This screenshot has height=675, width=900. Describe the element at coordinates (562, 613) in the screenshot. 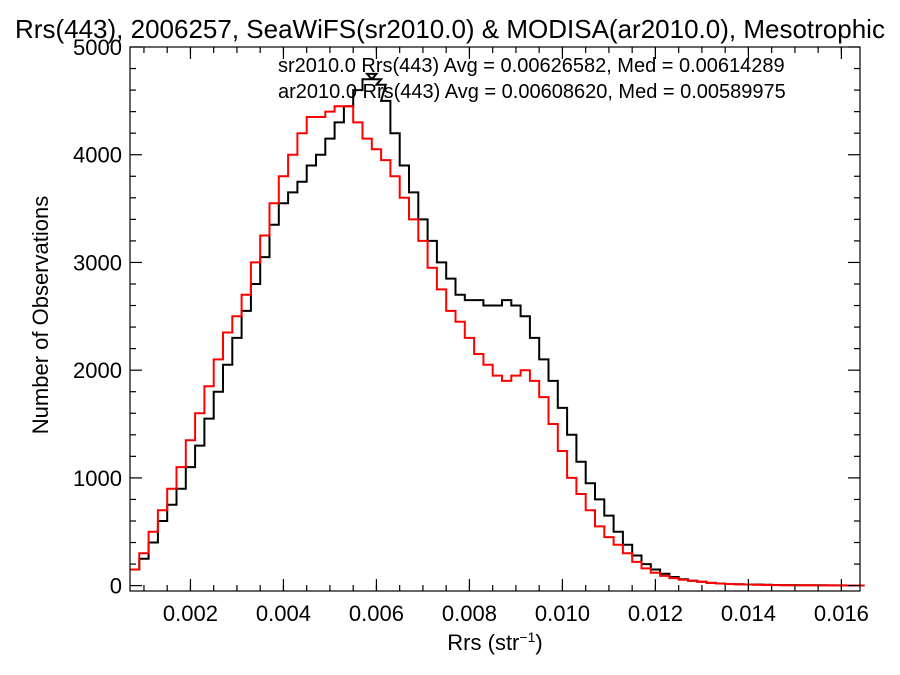

I see `x-tick-label: 0.010` at that location.